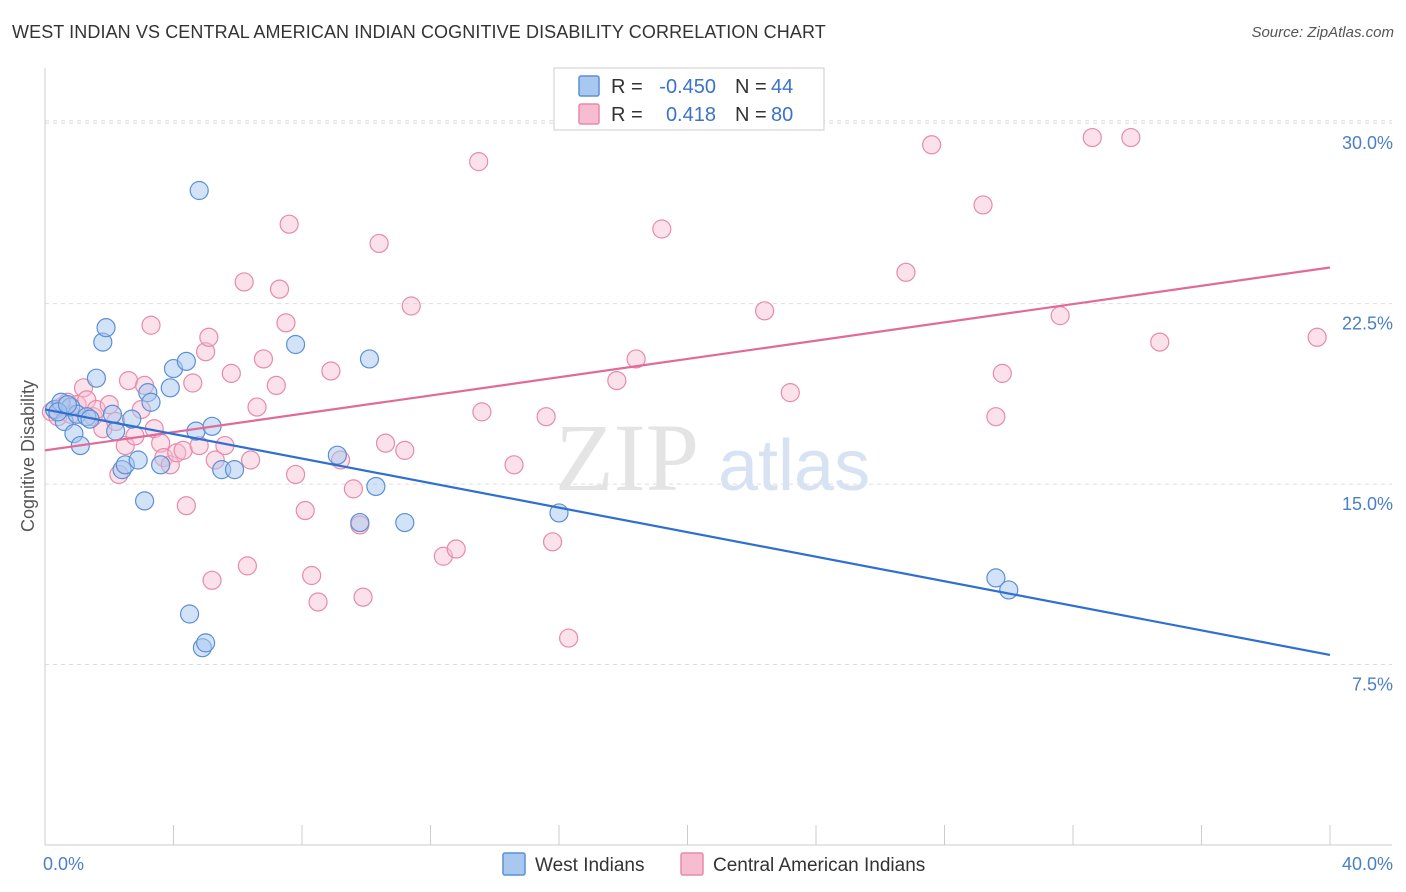  I want to click on y-tick-label: 30.0%, so click(1367, 143).